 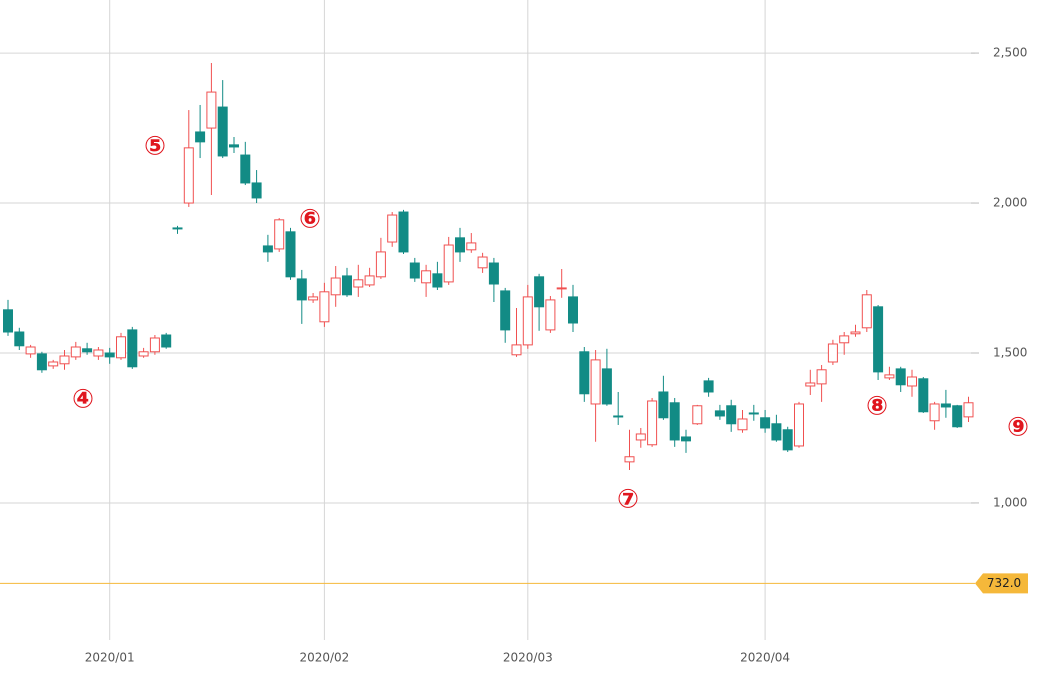 I want to click on annotation: ⑨, so click(x=1018, y=428).